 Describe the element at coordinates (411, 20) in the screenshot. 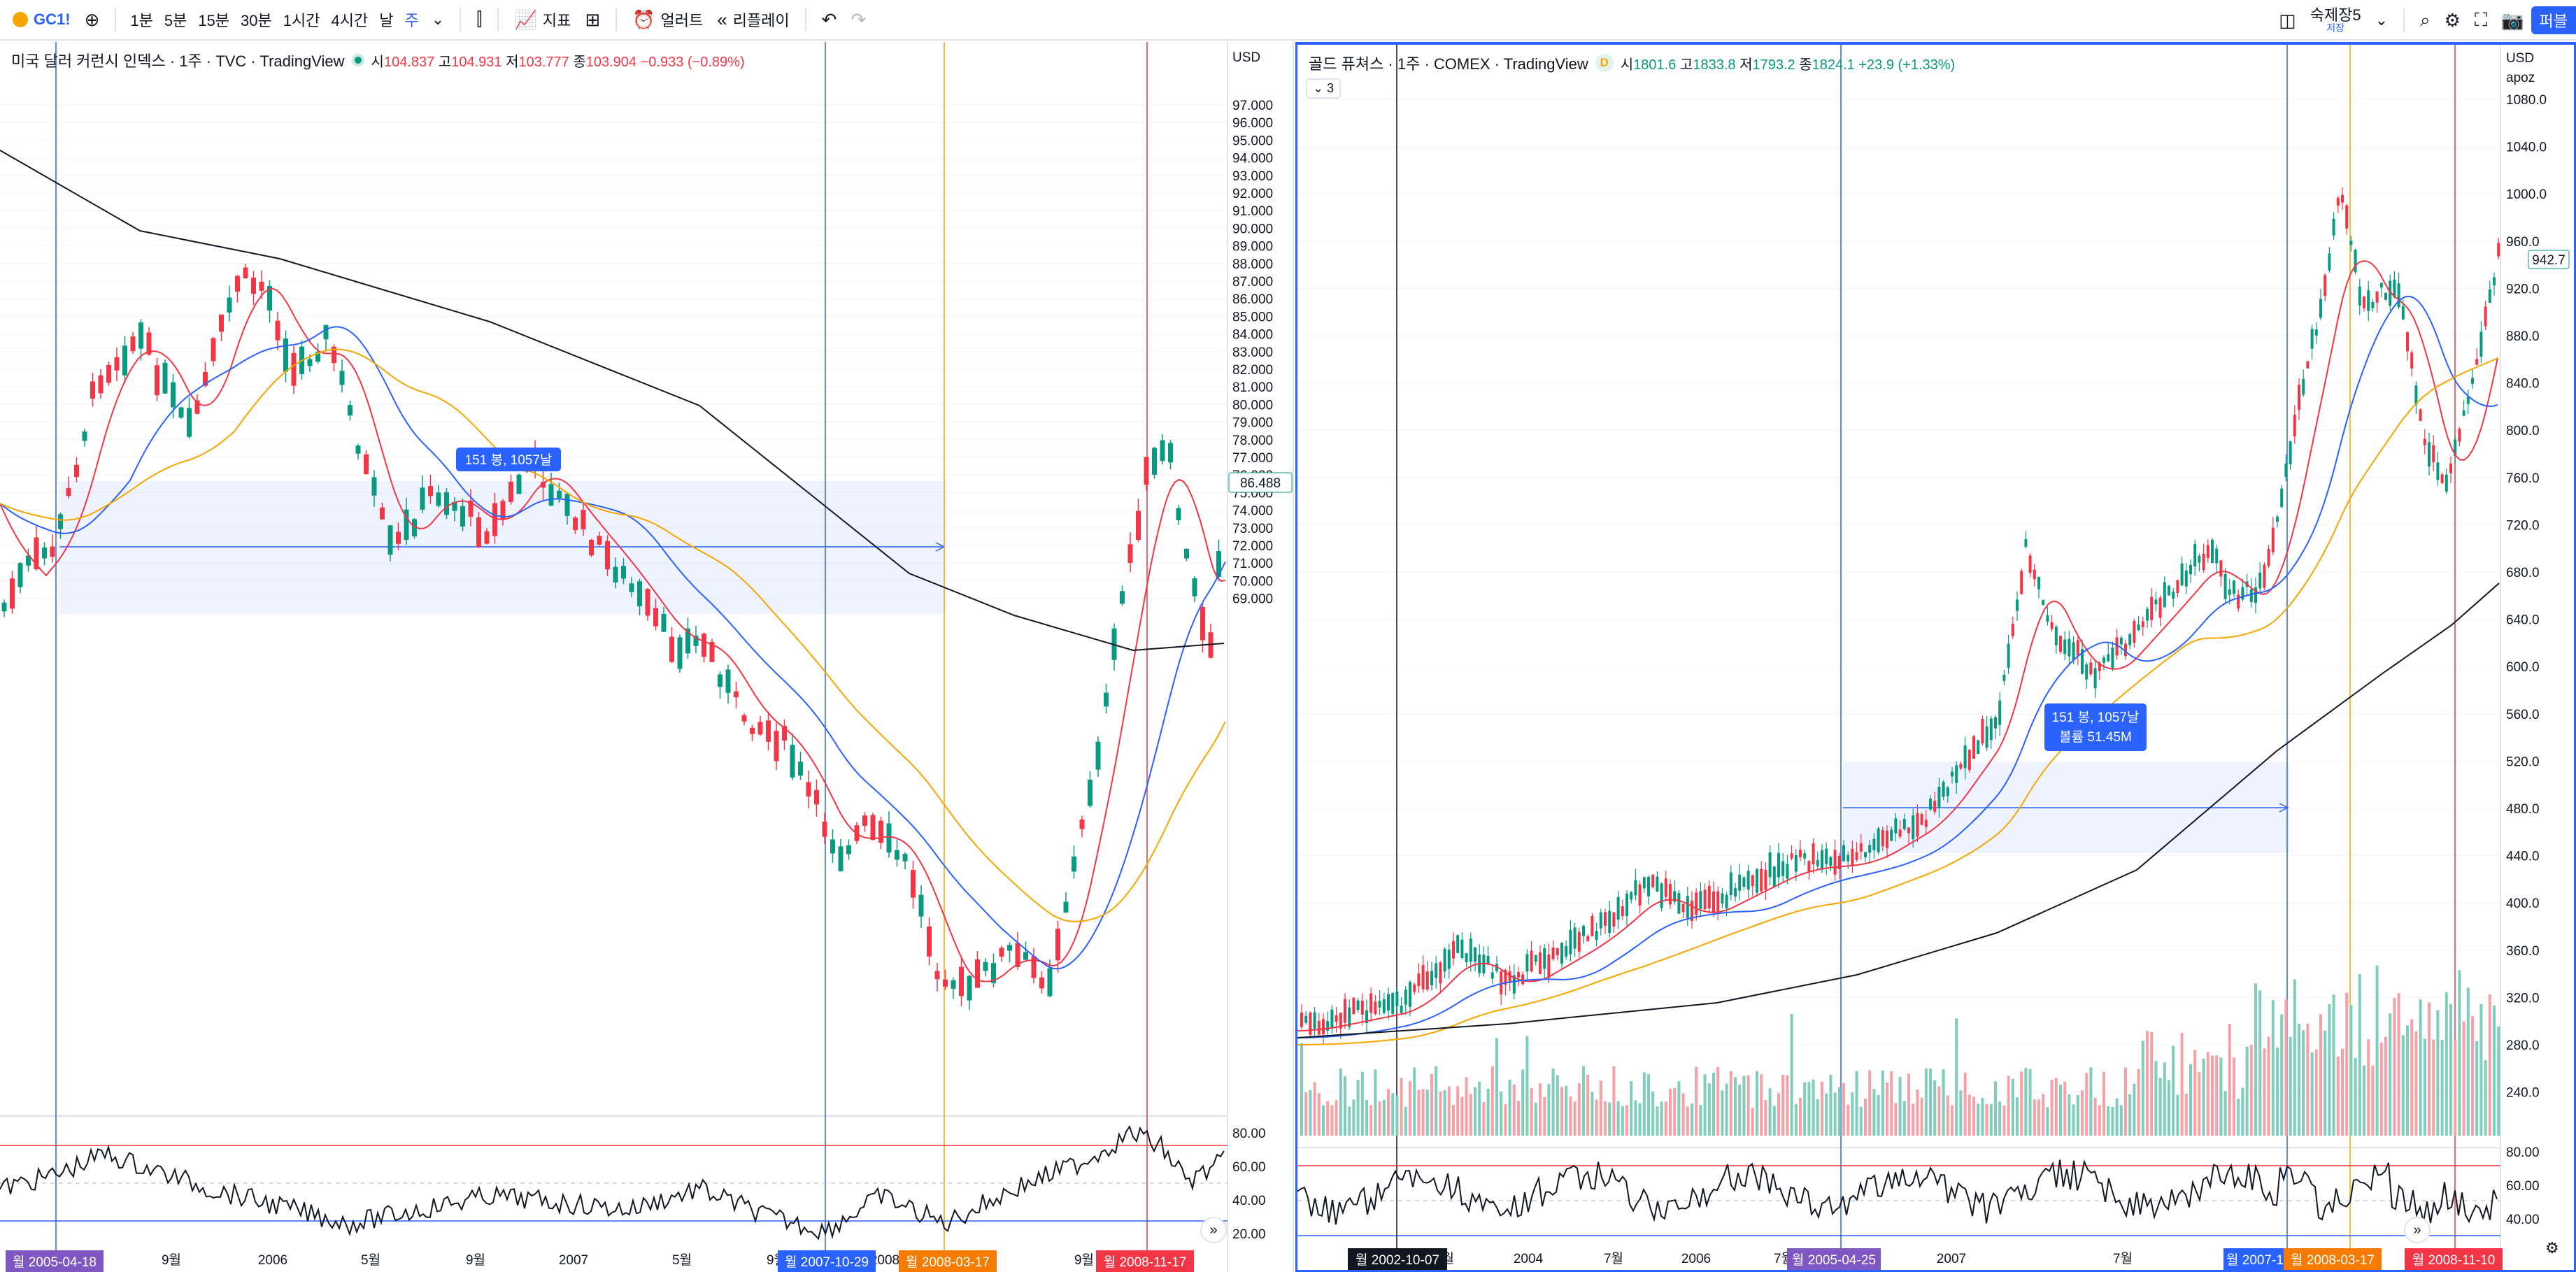

I see `interval-button-7: 주` at that location.